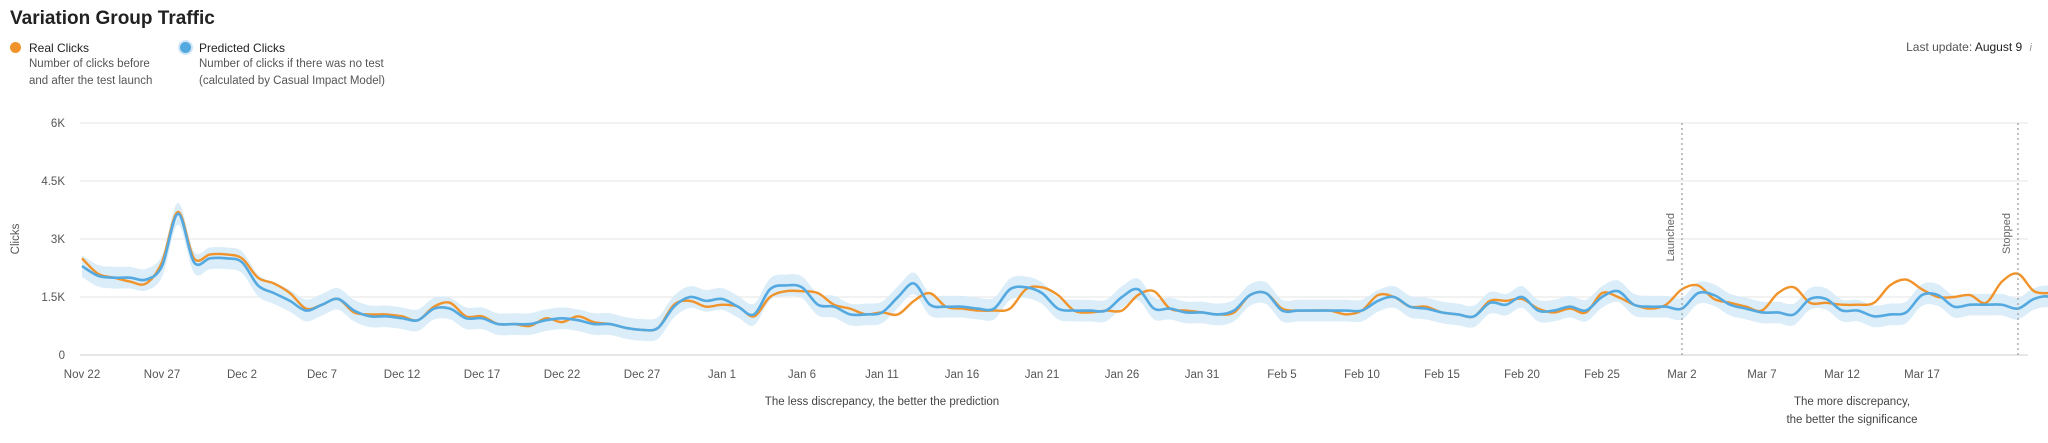 The width and height of the screenshot is (2048, 443). I want to click on x-tick-label: Mar 12, so click(1842, 375).